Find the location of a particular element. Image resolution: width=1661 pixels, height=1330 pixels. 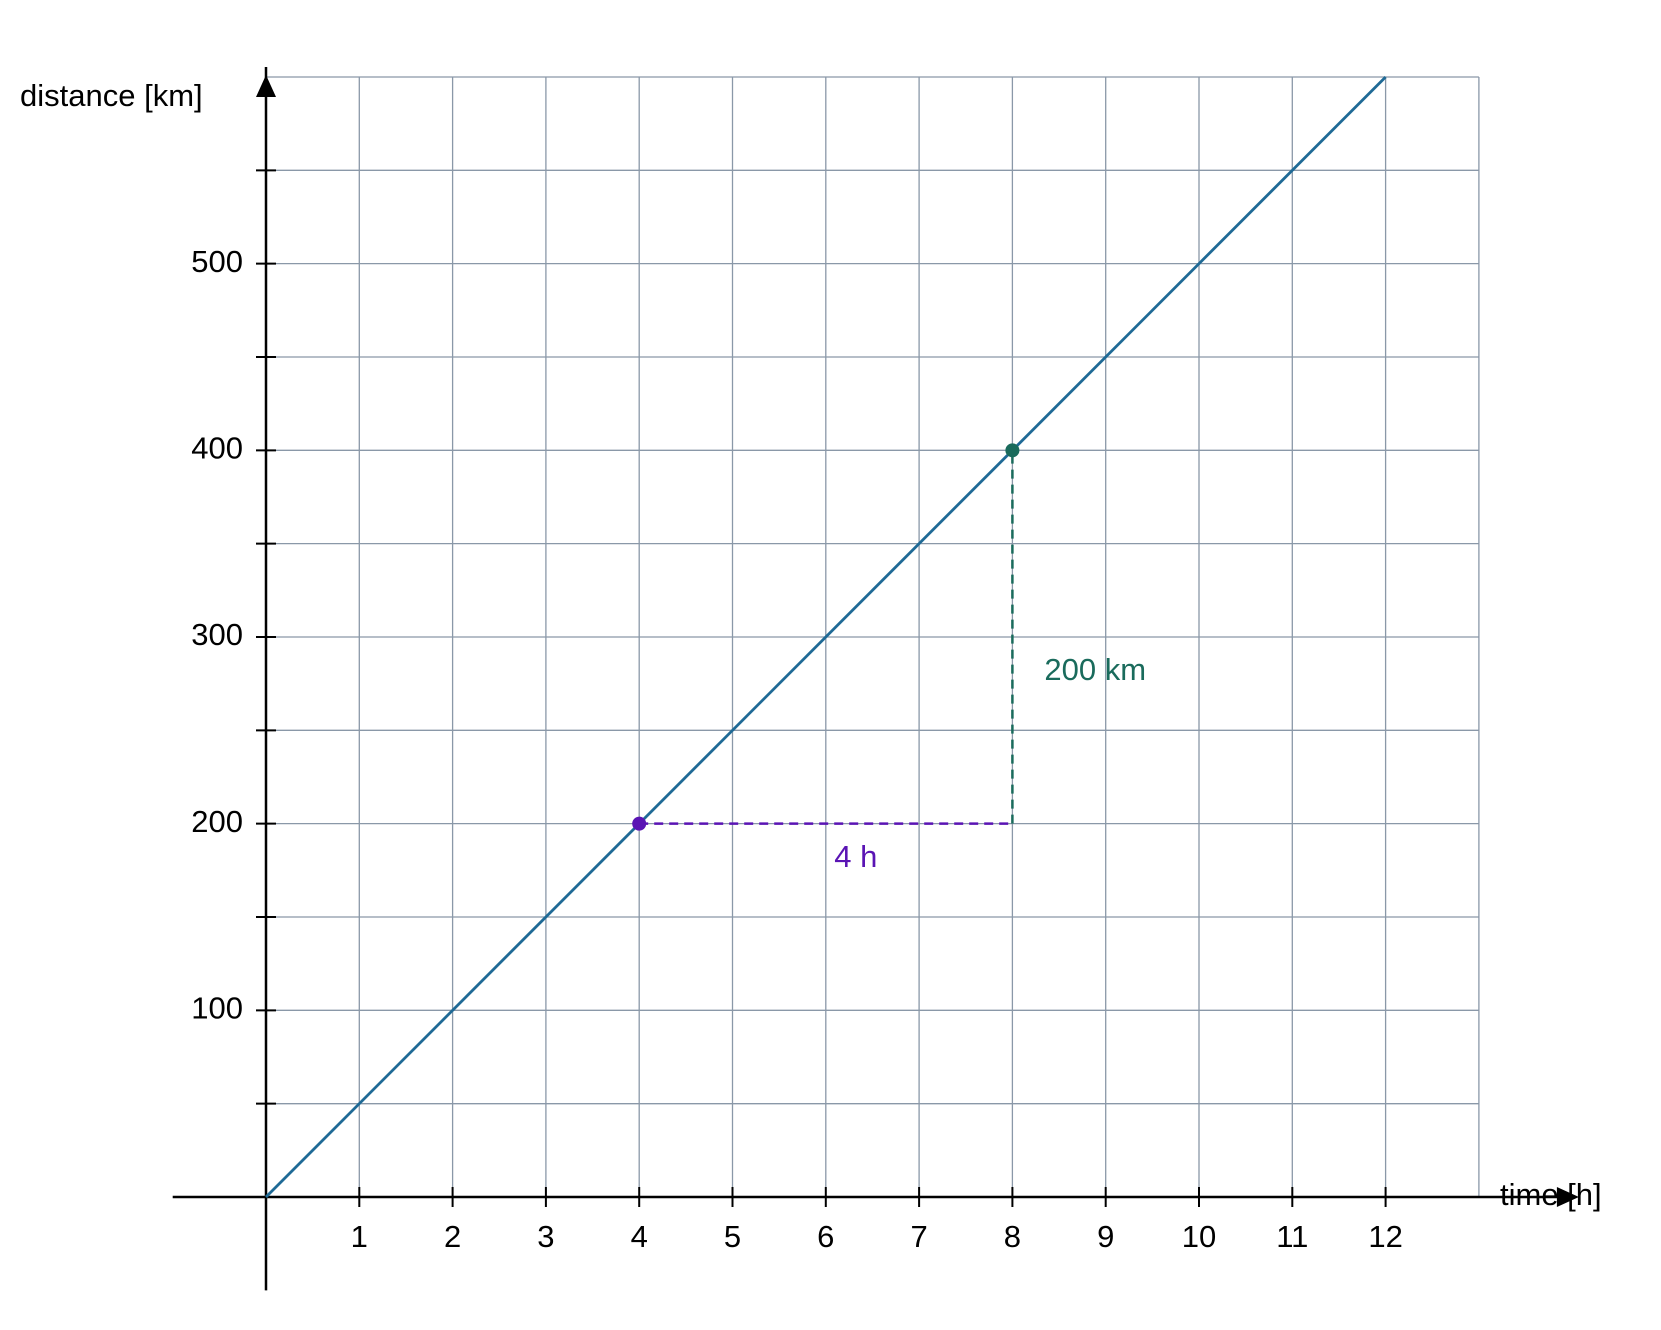

x-axis-label: time [h] is located at coordinates (1551, 1194).